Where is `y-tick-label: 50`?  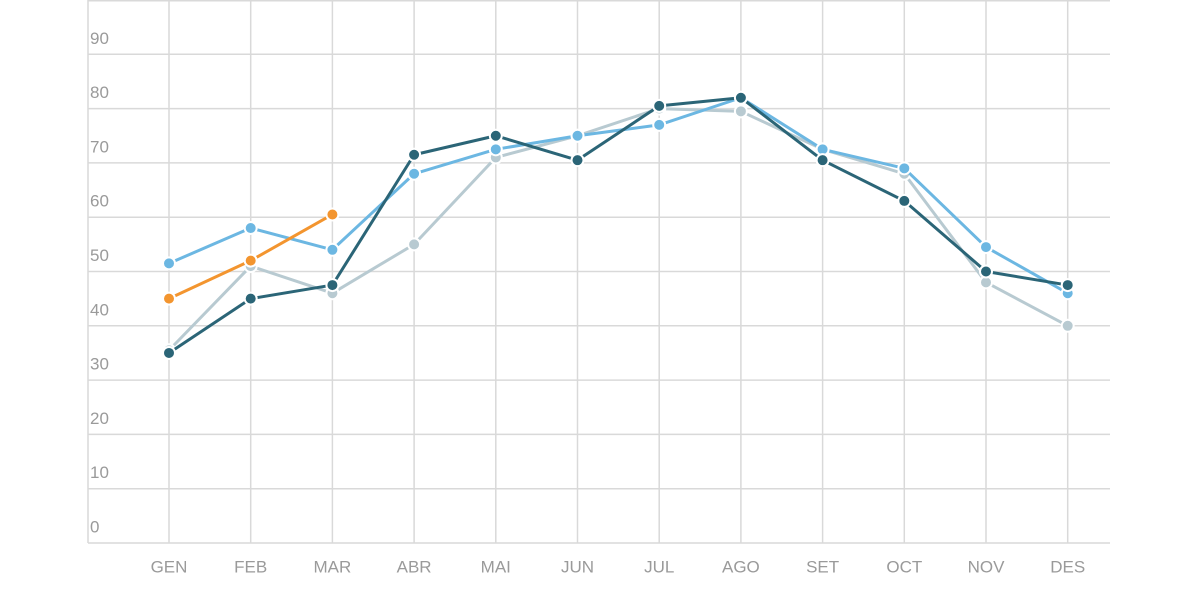
y-tick-label: 50 is located at coordinates (99, 255).